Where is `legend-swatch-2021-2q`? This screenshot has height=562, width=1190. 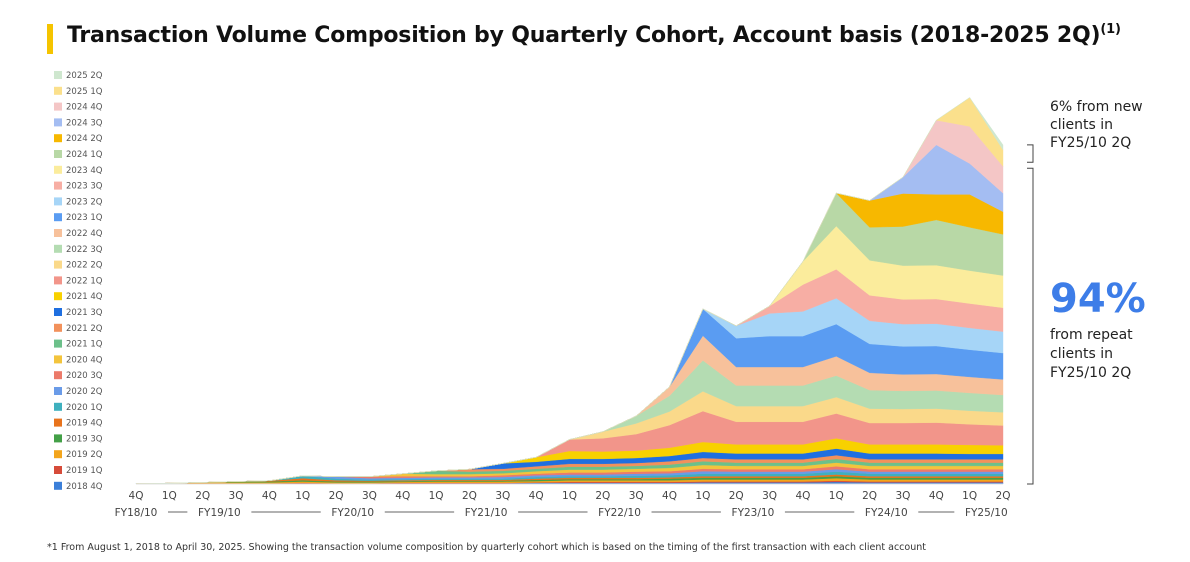
legend-swatch-2021-2q is located at coordinates (58, 327).